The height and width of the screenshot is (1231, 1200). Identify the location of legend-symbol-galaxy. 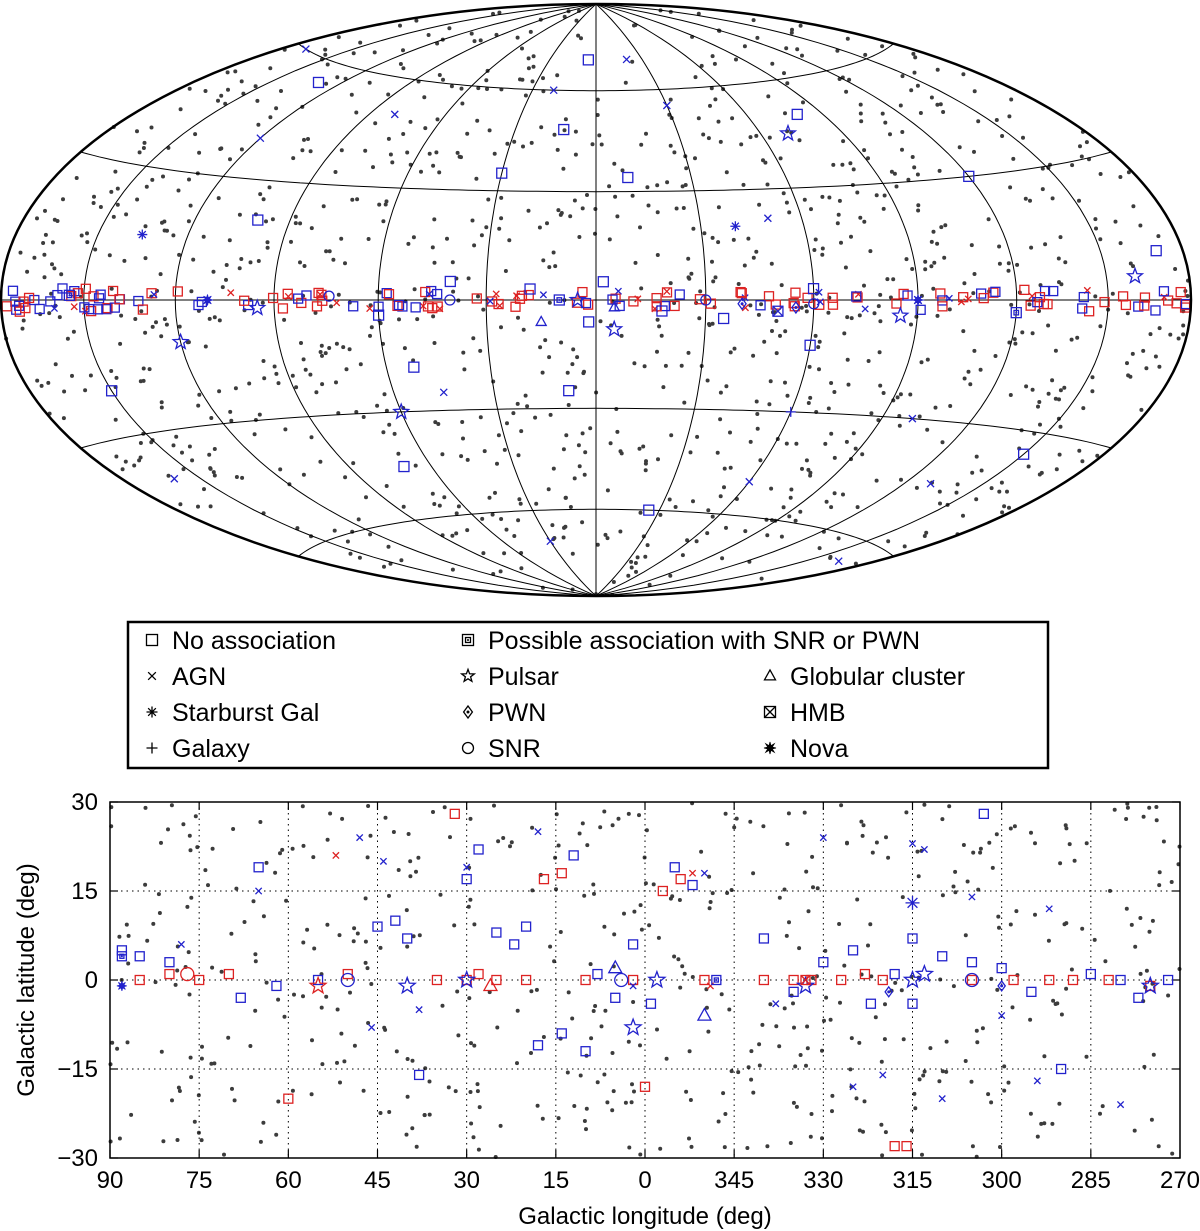
(152, 748).